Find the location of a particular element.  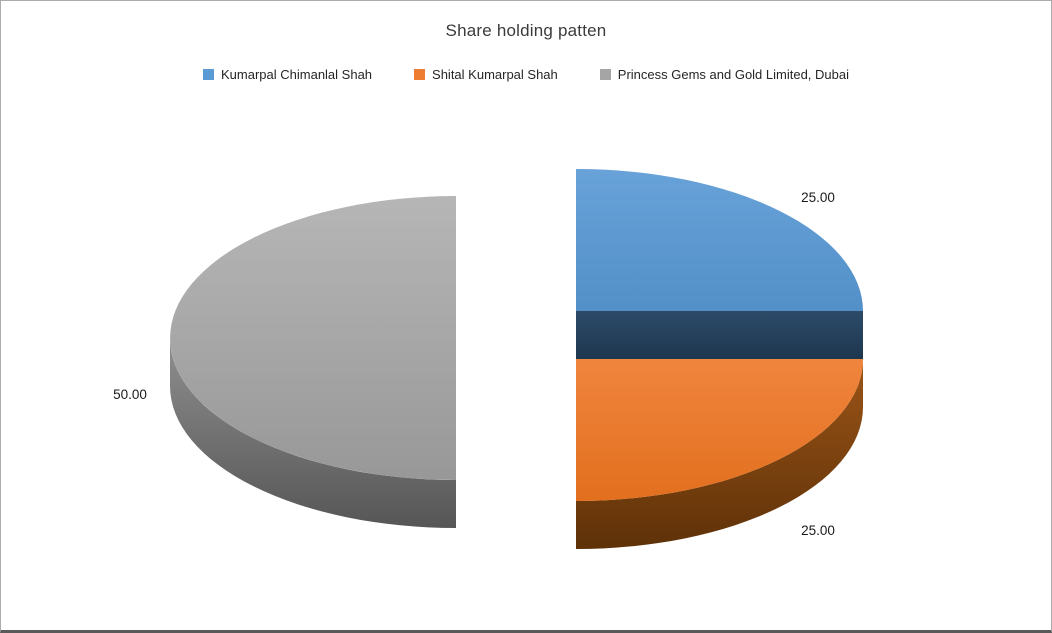

pie-slice-kumarpal-side is located at coordinates (719, 335).